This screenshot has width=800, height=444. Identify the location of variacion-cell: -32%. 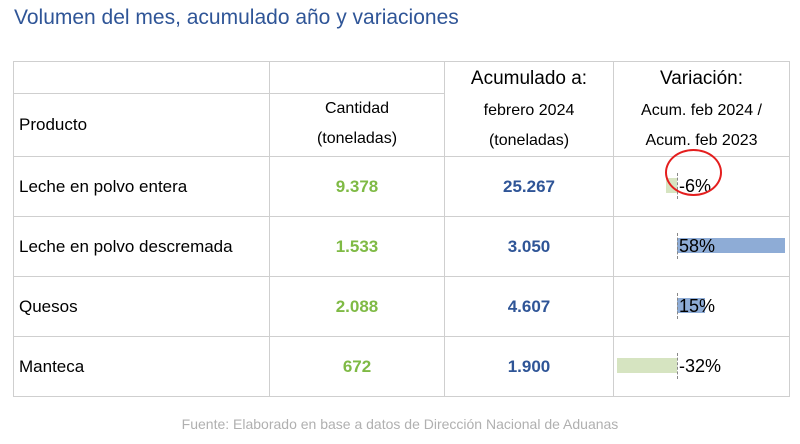
(701, 366).